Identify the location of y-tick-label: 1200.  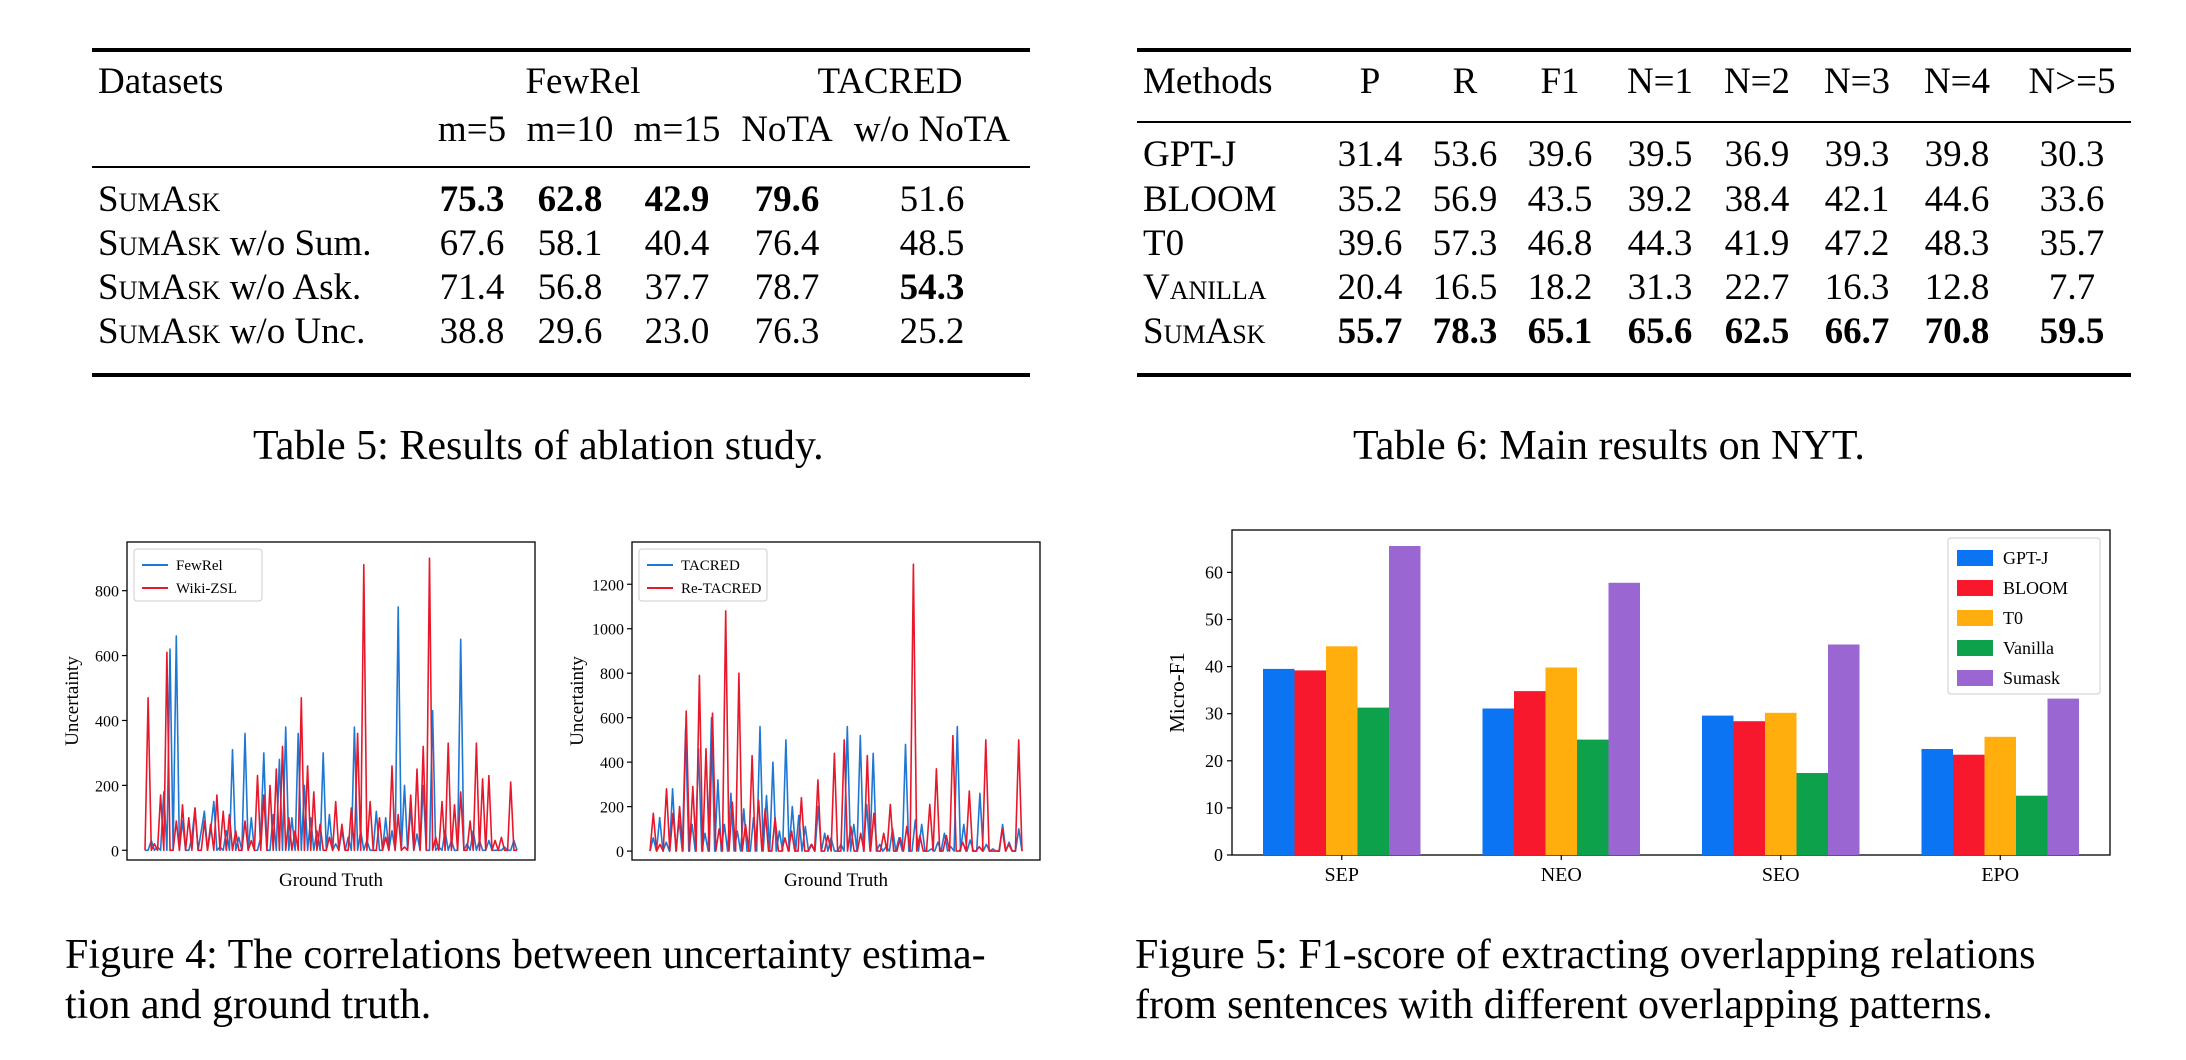
(608, 585).